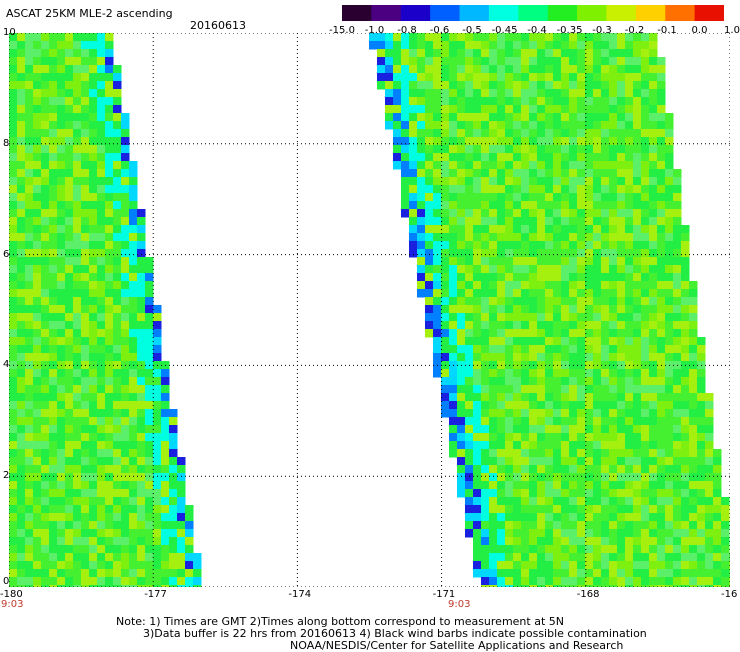  What do you see at coordinates (6, 254) in the screenshot?
I see `y-axis-label: 6` at bounding box center [6, 254].